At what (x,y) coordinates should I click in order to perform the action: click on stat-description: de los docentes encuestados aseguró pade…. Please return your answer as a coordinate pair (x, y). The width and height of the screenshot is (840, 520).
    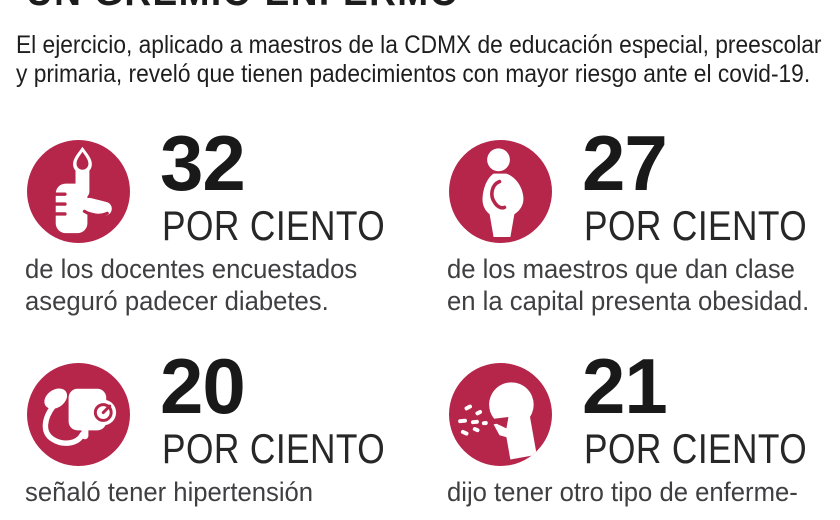
    Looking at the image, I should click on (191, 285).